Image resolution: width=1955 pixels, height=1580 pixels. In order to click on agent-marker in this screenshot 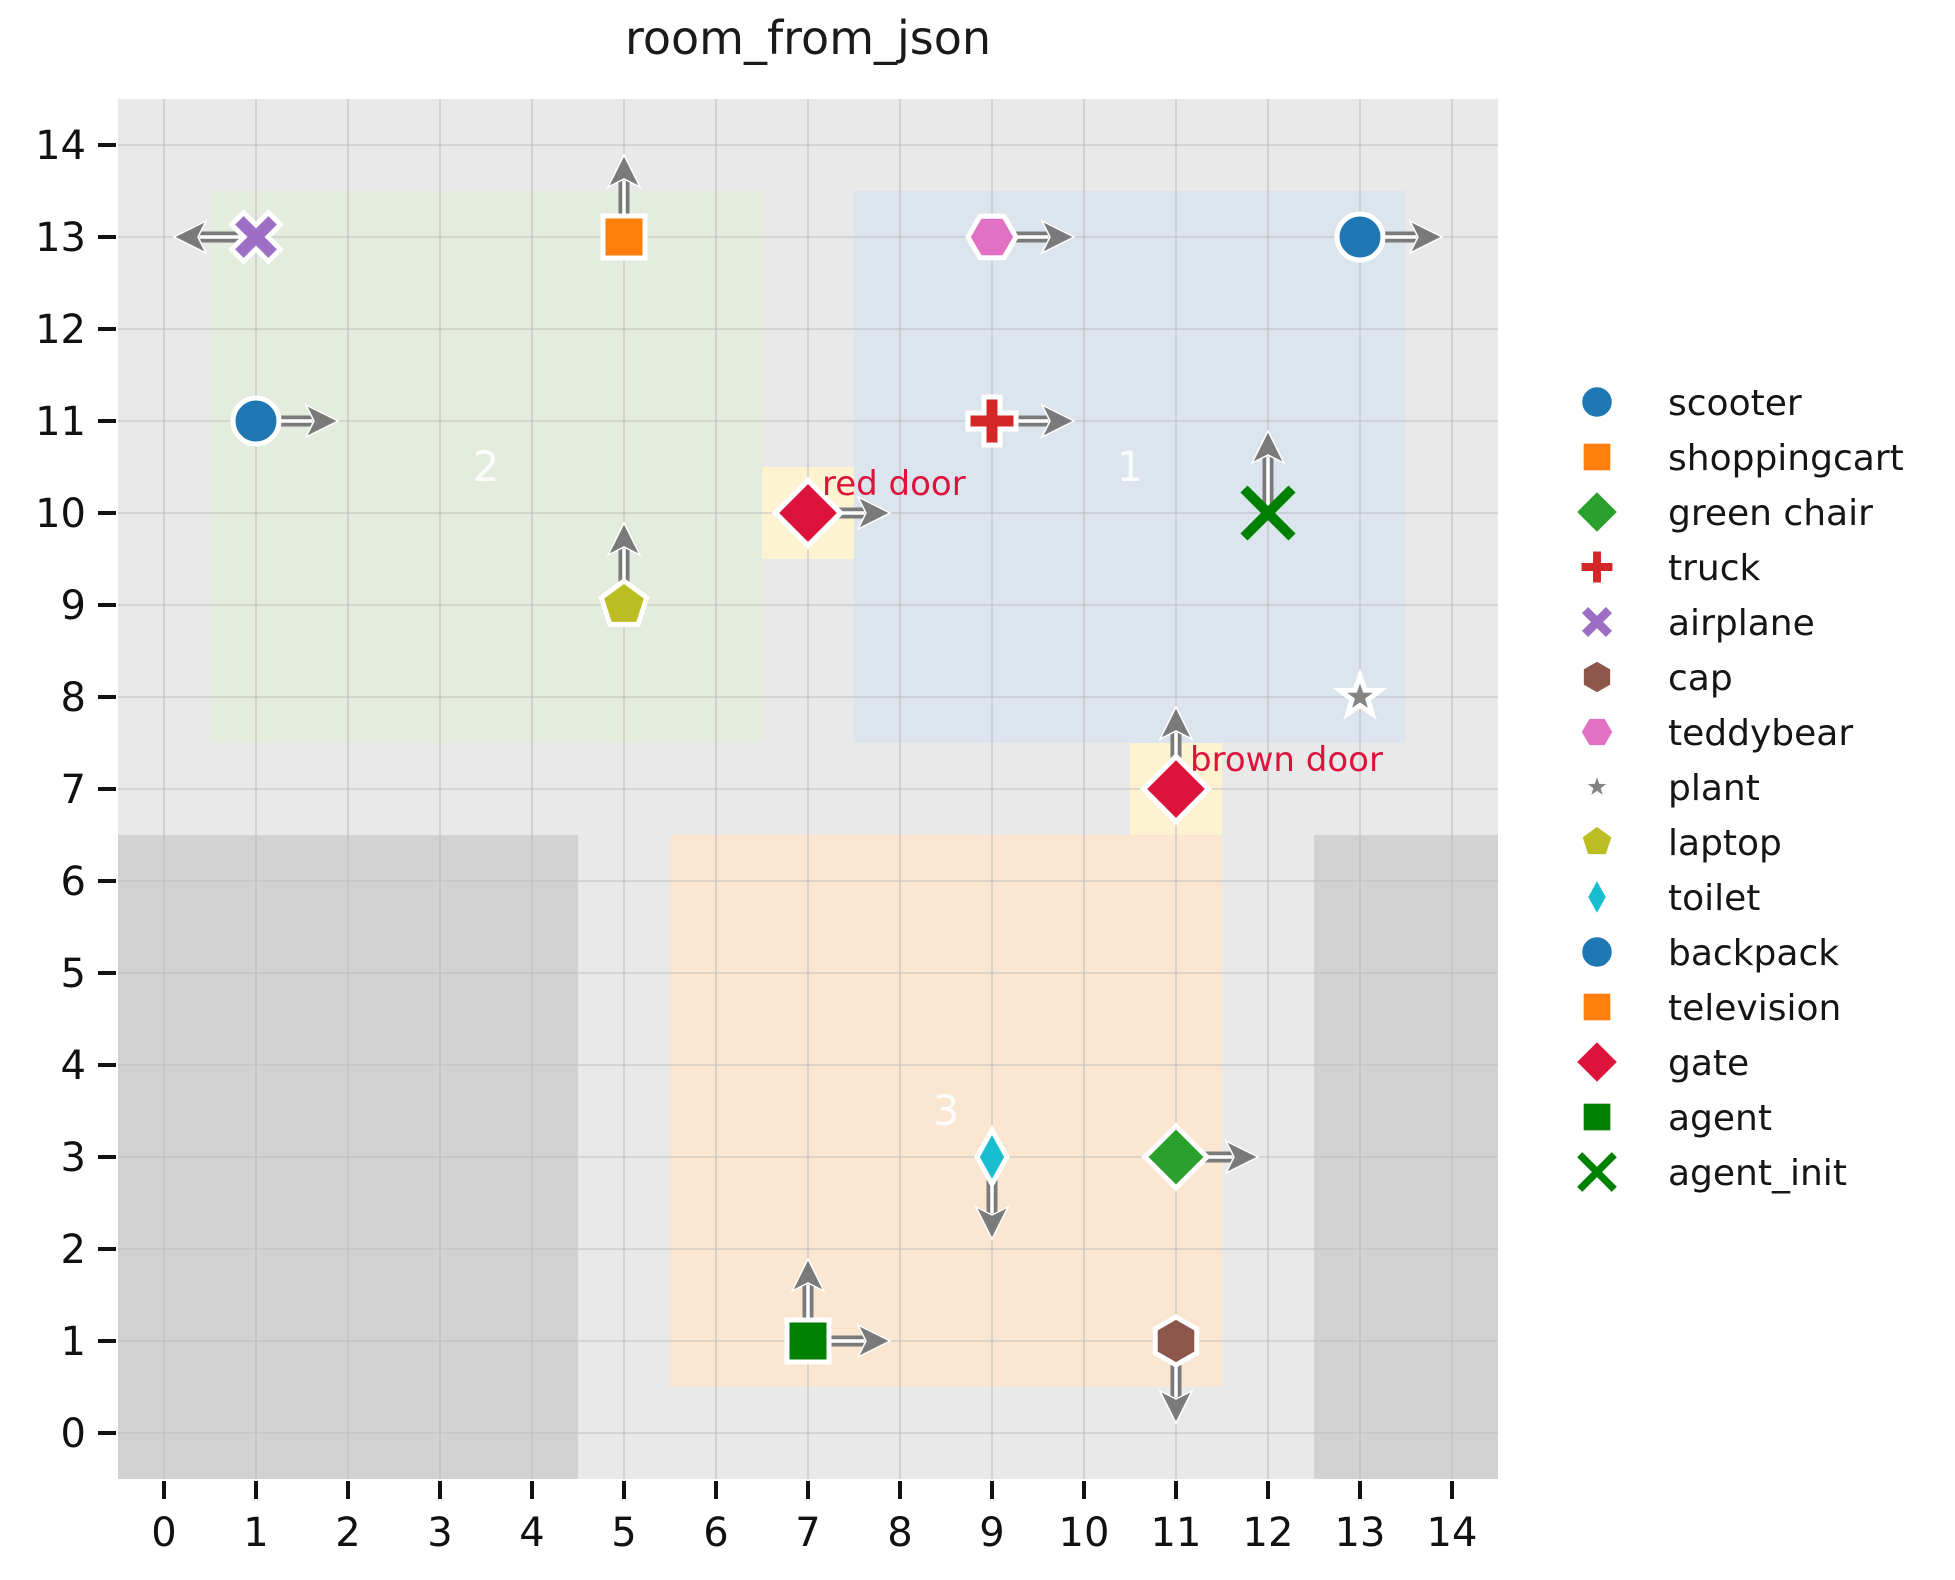, I will do `click(808, 1341)`.